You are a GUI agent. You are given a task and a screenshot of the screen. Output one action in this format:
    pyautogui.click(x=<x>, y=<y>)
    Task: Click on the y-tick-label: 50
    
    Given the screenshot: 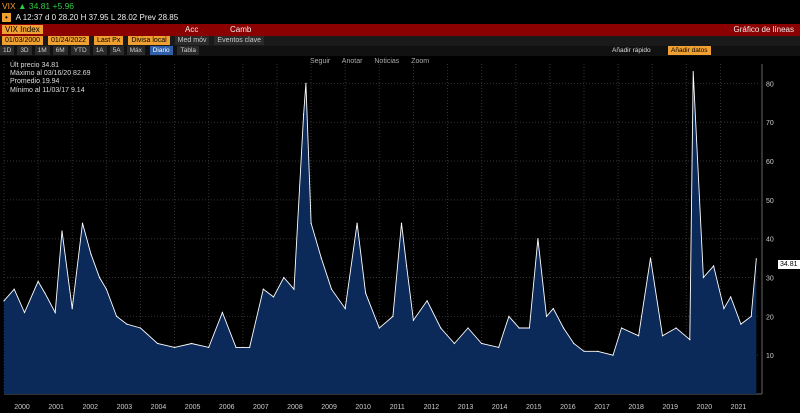 What is the action you would take?
    pyautogui.click(x=770, y=201)
    